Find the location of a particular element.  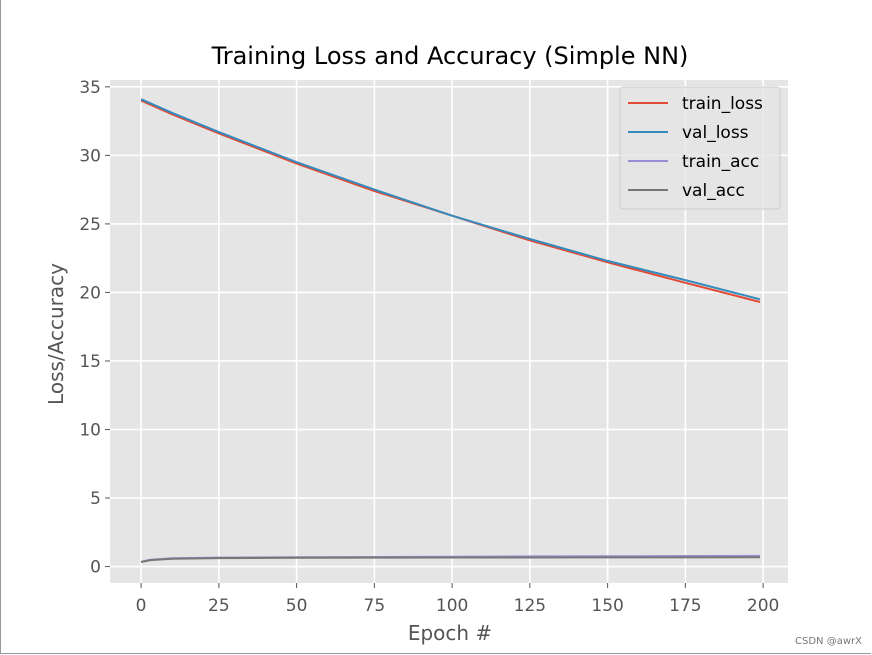

y-tick-label: 20 is located at coordinates (90, 293).